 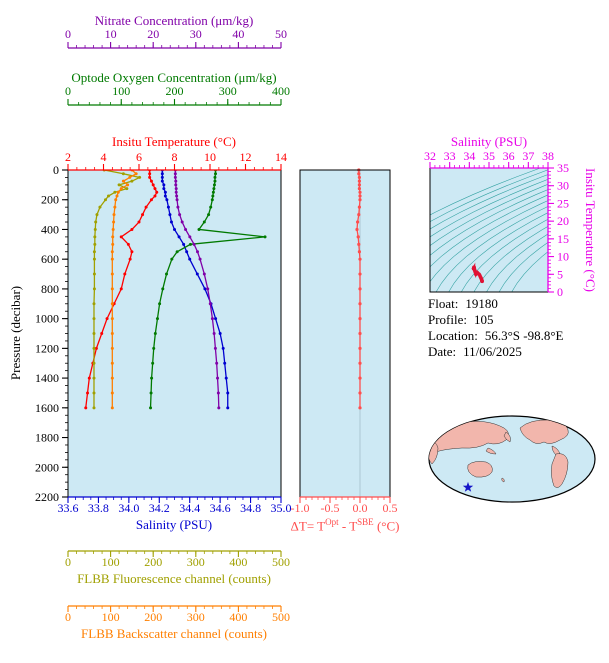 I want to click on float-value: 19180, so click(x=481, y=303).